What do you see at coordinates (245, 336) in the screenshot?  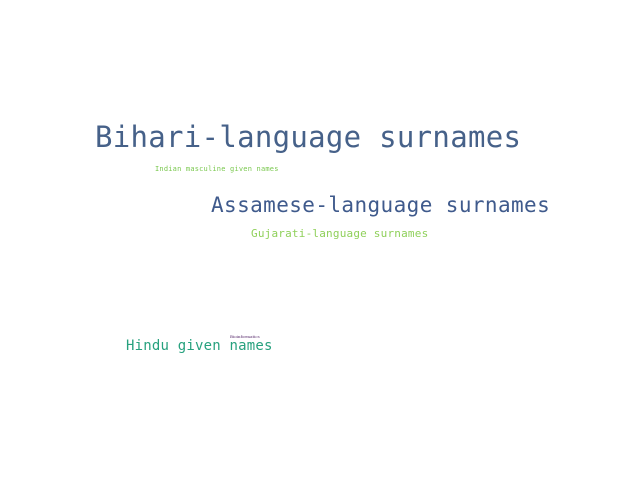 I see `word-bioinformatics: Bioinformatics` at bounding box center [245, 336].